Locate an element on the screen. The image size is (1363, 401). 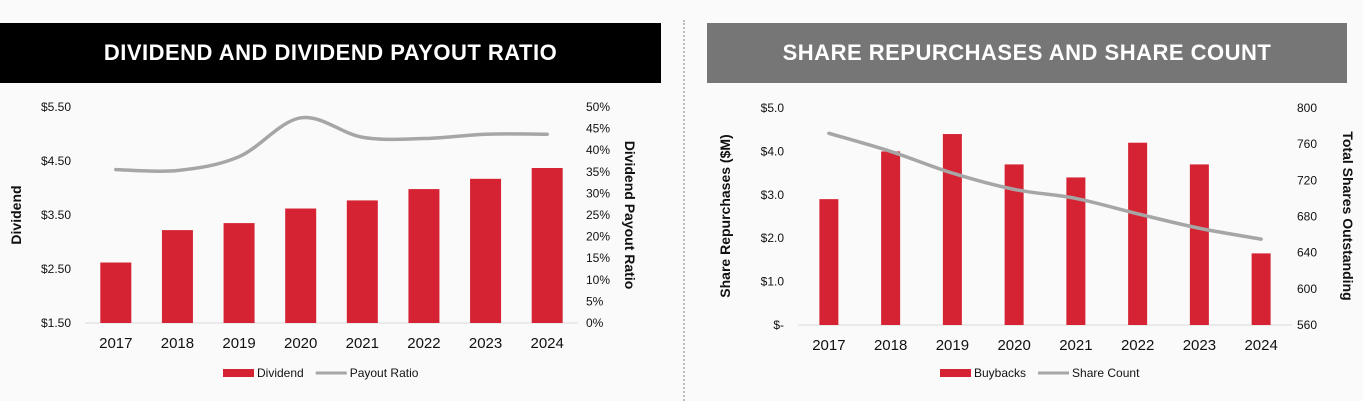
series-line-share-count is located at coordinates (1045, 186).